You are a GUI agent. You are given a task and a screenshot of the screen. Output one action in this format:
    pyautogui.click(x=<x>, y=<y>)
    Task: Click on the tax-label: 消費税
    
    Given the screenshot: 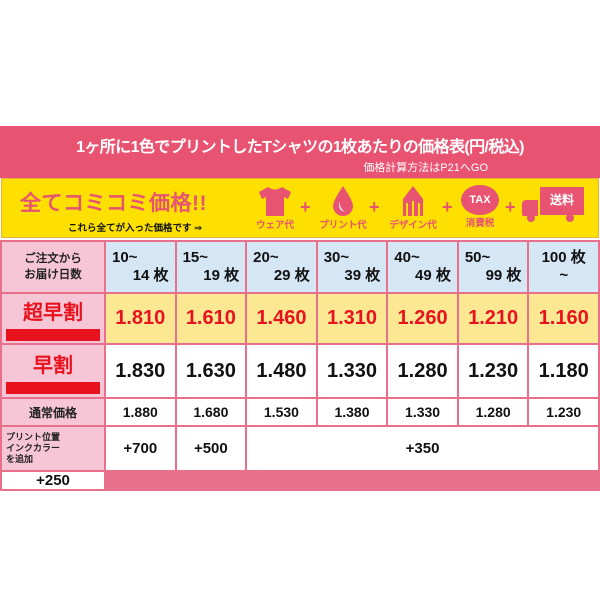 What is the action you would take?
    pyautogui.click(x=480, y=223)
    